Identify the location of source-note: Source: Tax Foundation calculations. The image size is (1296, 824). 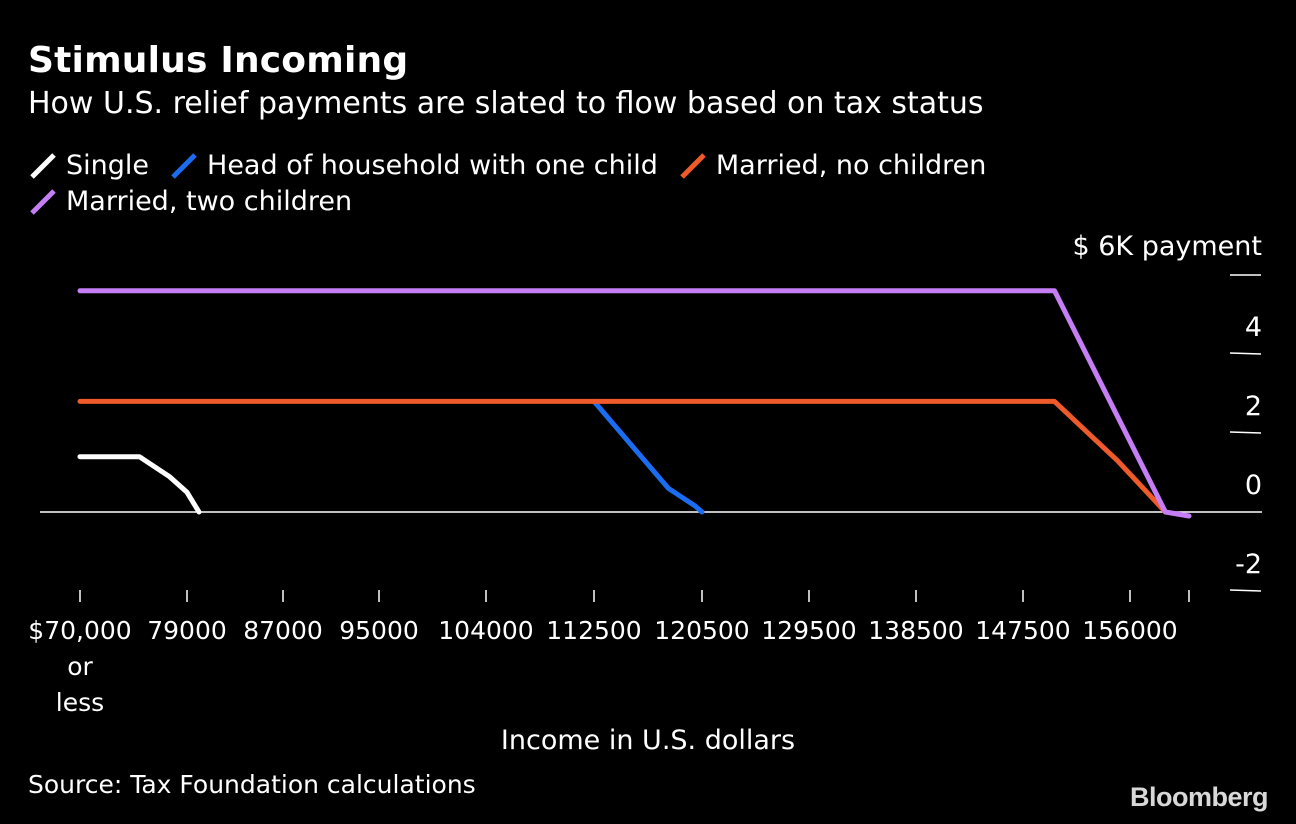
(252, 784).